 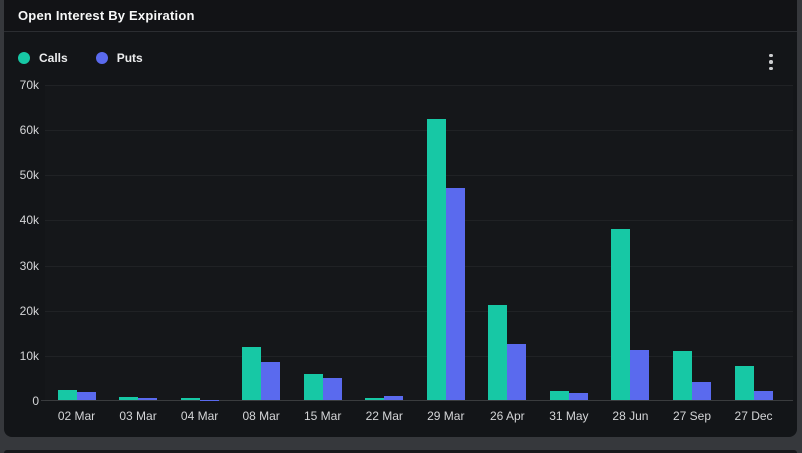 What do you see at coordinates (313, 386) in the screenshot?
I see `calls-bar-15-mar` at bounding box center [313, 386].